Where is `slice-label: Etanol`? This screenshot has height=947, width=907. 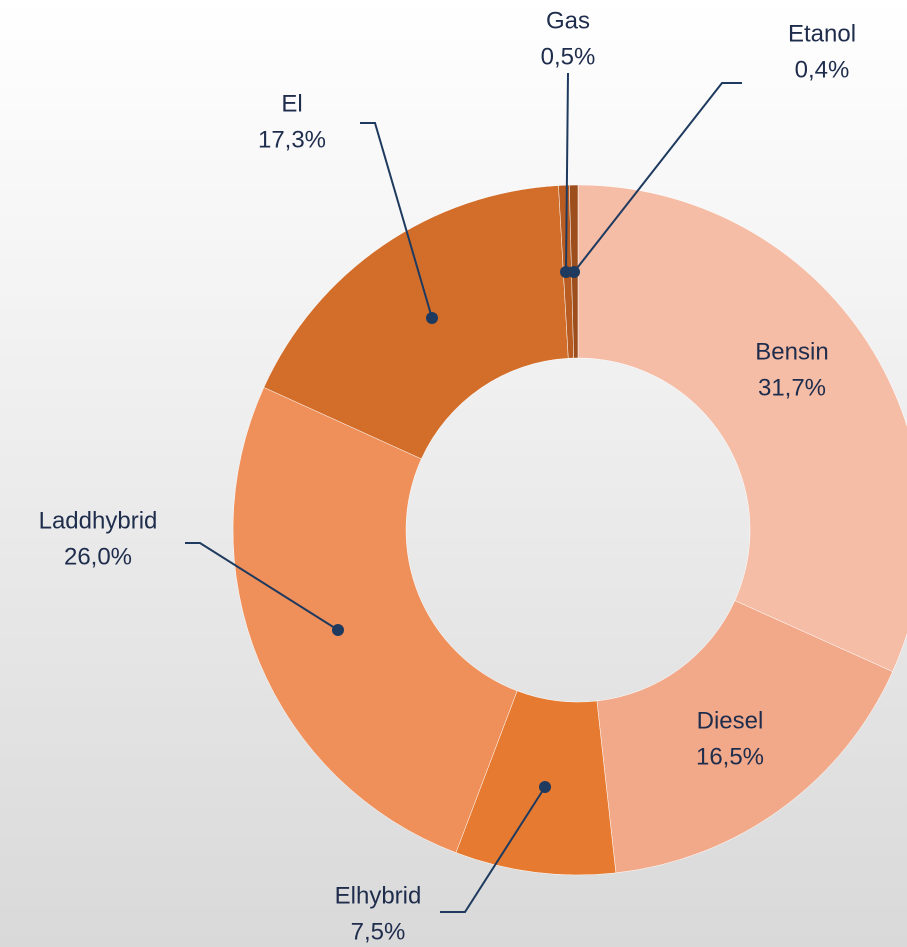 slice-label: Etanol is located at coordinates (822, 33).